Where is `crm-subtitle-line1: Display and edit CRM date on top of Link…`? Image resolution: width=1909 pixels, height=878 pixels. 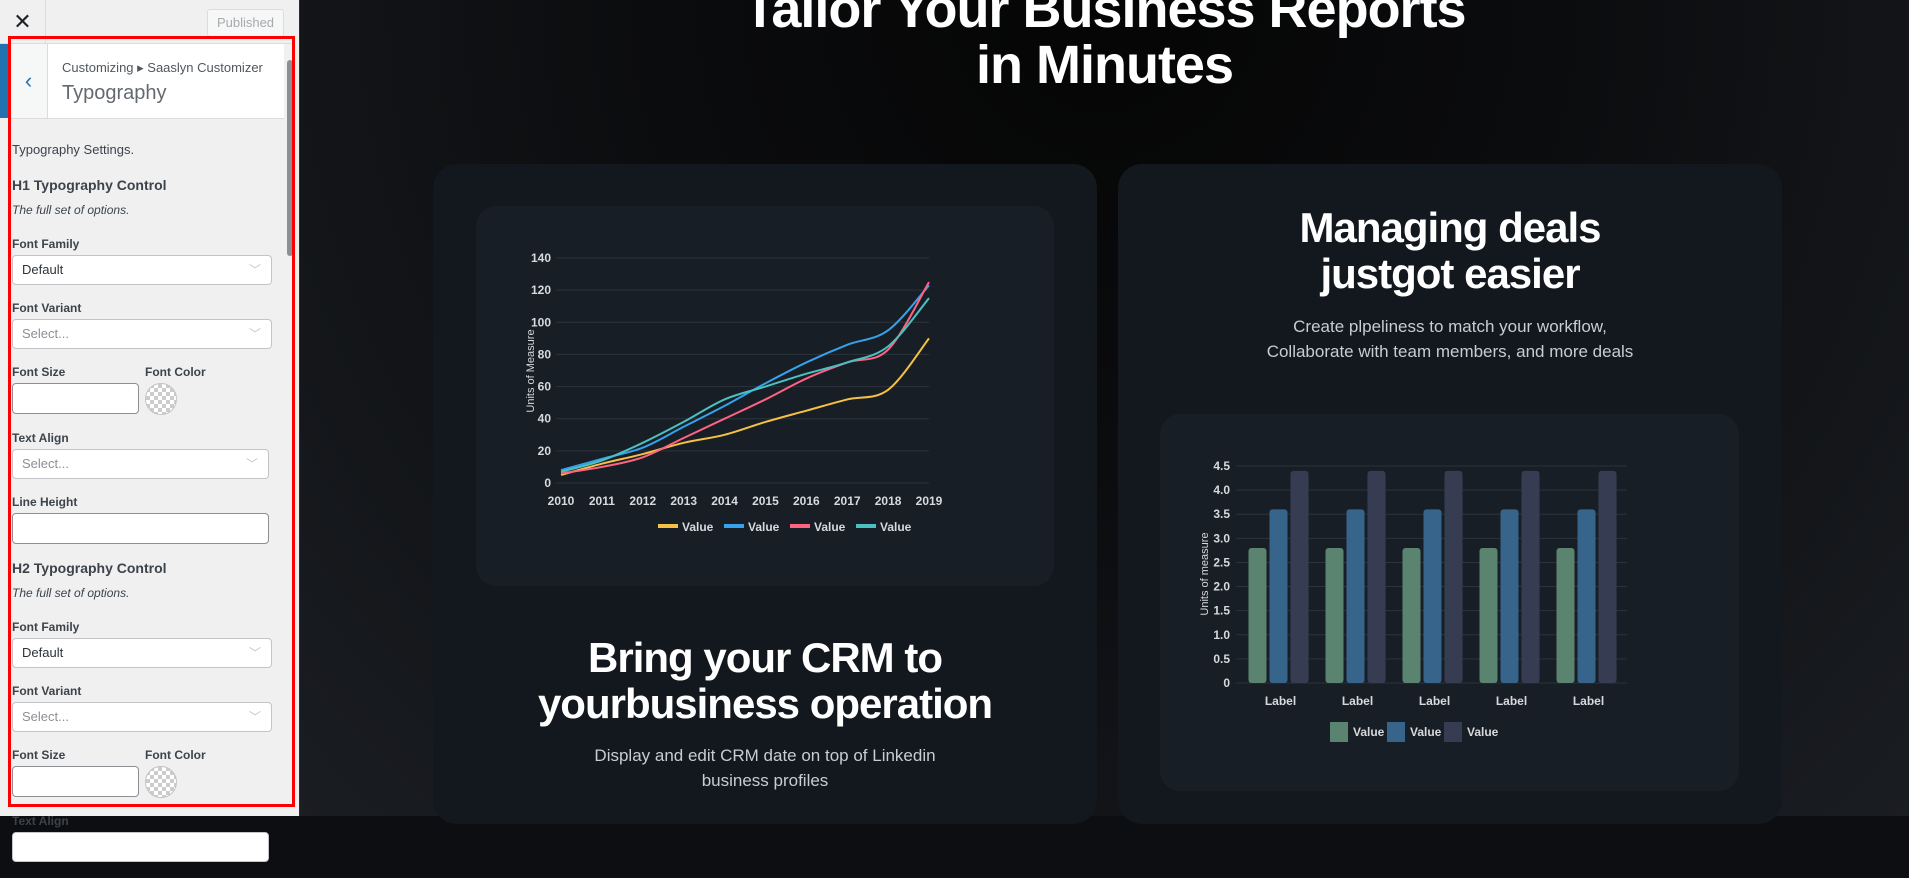
crm-subtitle-line1: Display and edit CRM date on top of Link… is located at coordinates (765, 755).